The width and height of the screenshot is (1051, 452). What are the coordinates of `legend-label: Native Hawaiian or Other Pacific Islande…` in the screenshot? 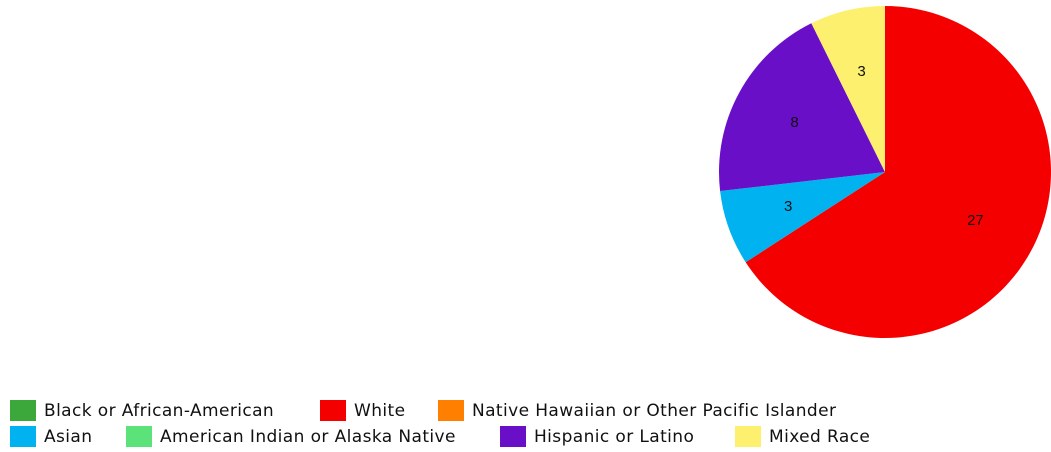 It's located at (654, 410).